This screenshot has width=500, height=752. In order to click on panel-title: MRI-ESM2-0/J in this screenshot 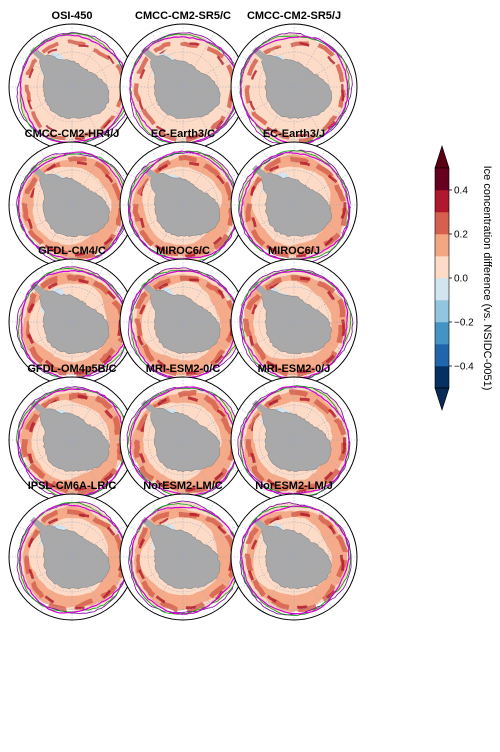, I will do `click(294, 369)`.